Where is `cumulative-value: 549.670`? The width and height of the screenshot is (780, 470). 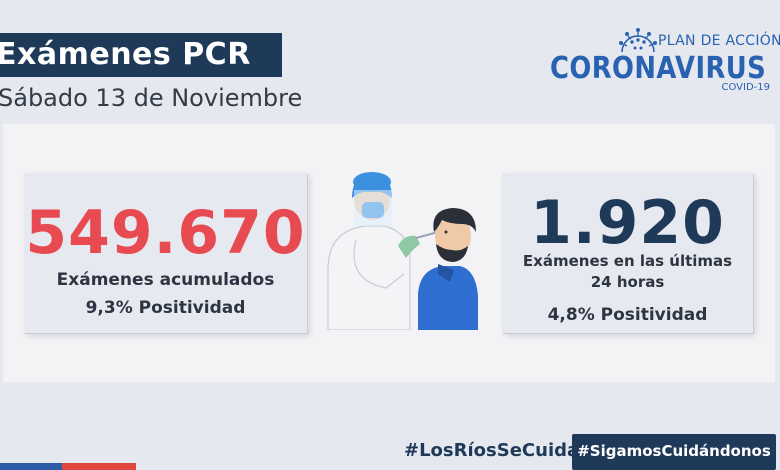 cumulative-value: 549.670 is located at coordinates (165, 233).